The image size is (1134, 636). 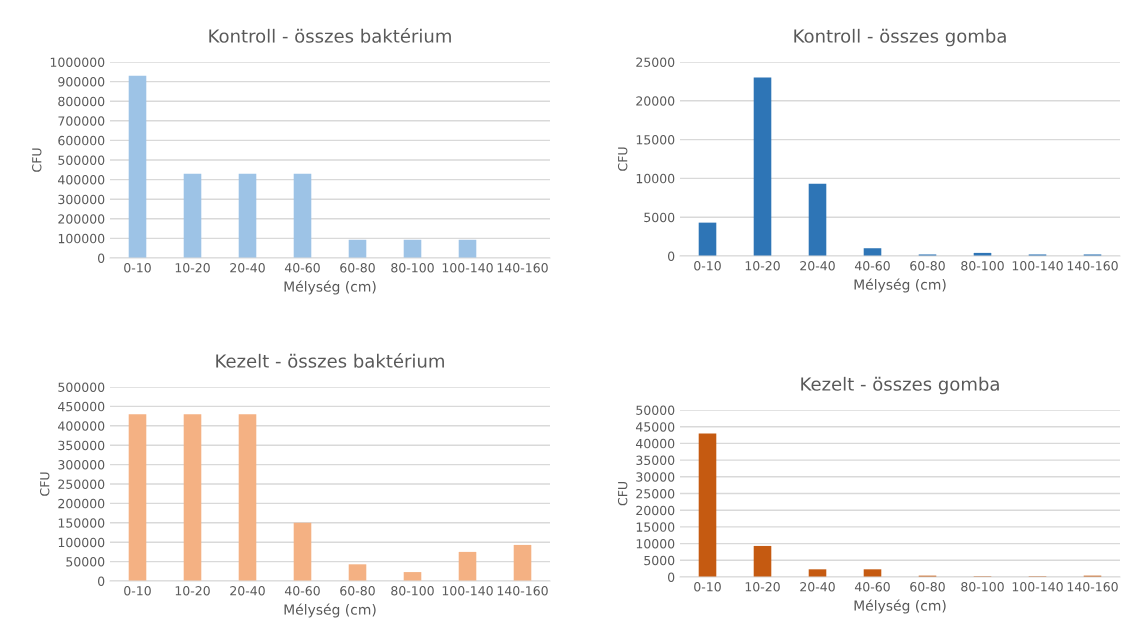 I want to click on chart-title: Kezelt - összes gomba, so click(x=900, y=385).